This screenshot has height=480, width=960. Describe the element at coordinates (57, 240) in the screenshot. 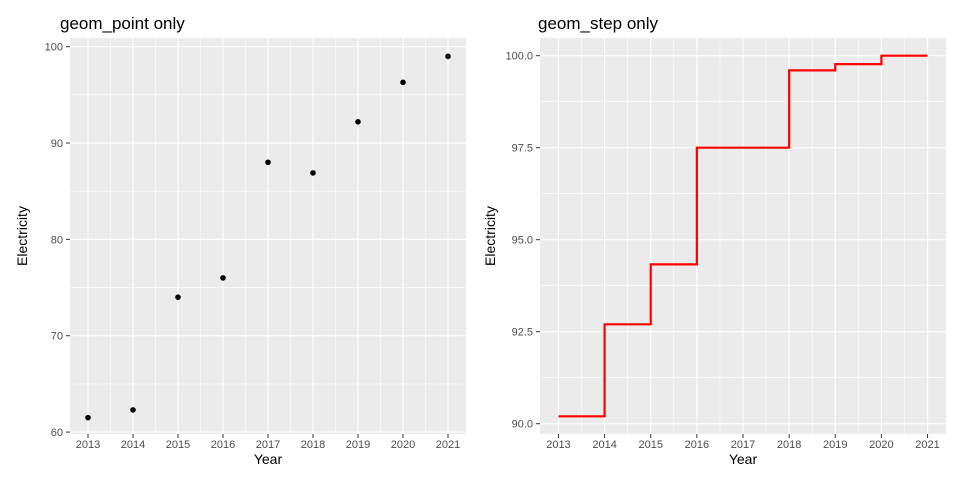

I see `y-tick-label: 80` at that location.